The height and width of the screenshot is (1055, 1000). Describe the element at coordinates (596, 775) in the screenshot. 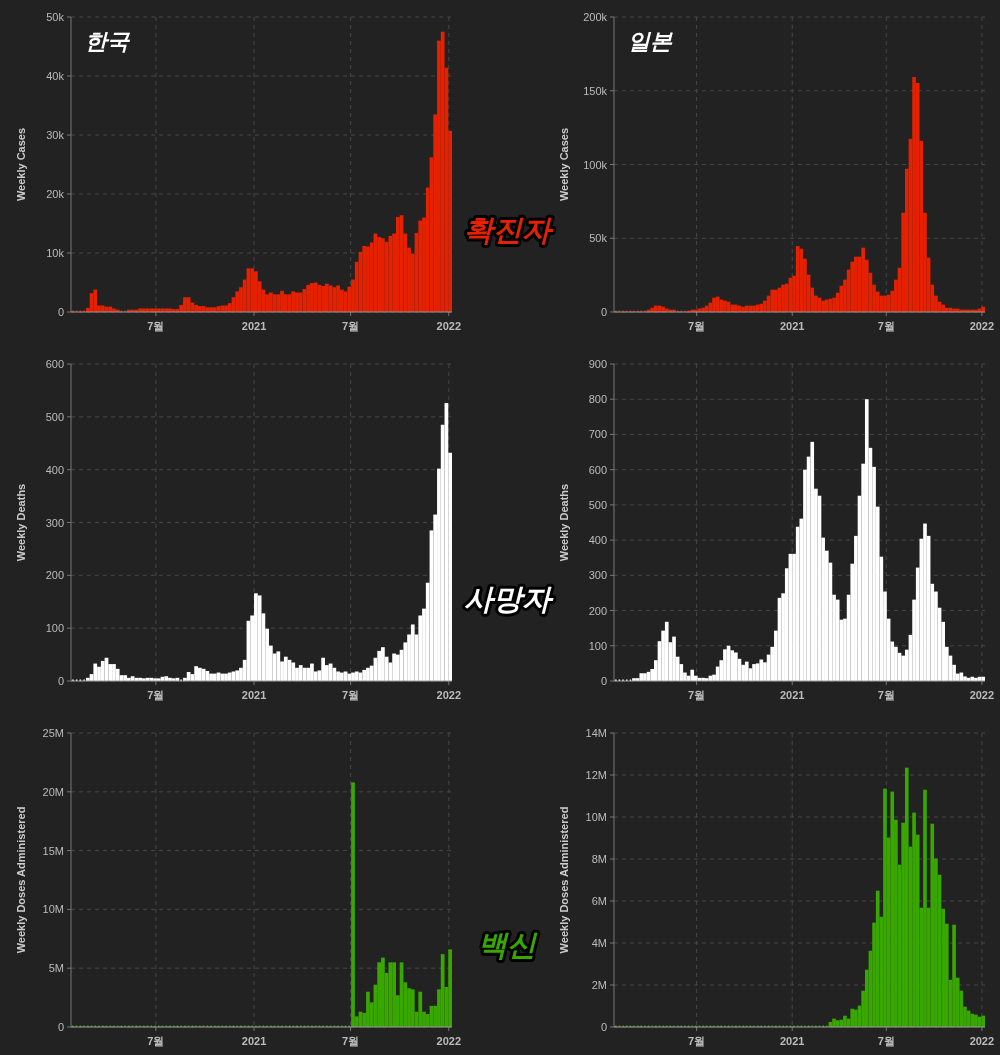

I see `y-tick-label: 12M` at that location.